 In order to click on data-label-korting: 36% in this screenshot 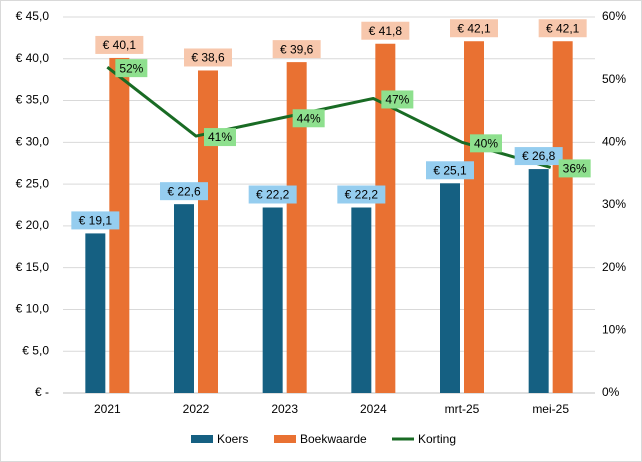, I will do `click(574, 168)`.